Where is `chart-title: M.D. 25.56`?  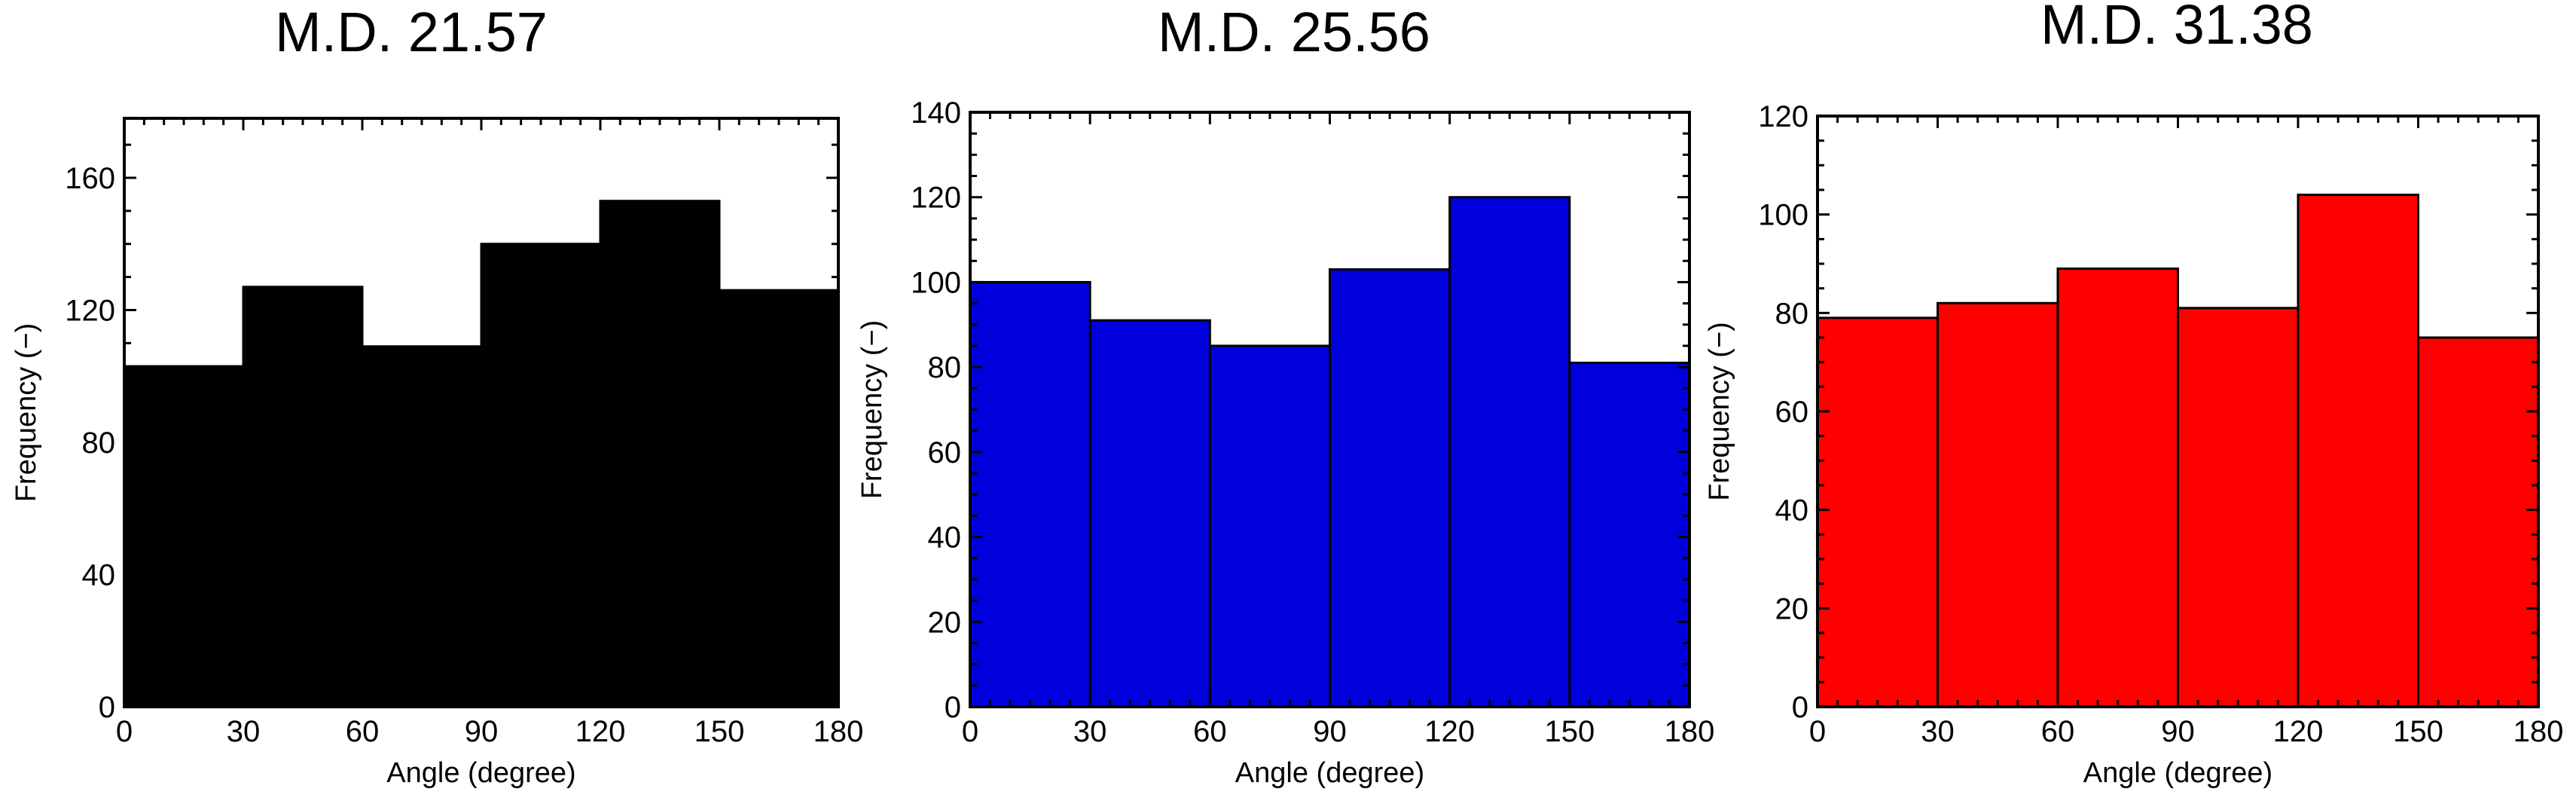 chart-title: M.D. 25.56 is located at coordinates (1294, 32).